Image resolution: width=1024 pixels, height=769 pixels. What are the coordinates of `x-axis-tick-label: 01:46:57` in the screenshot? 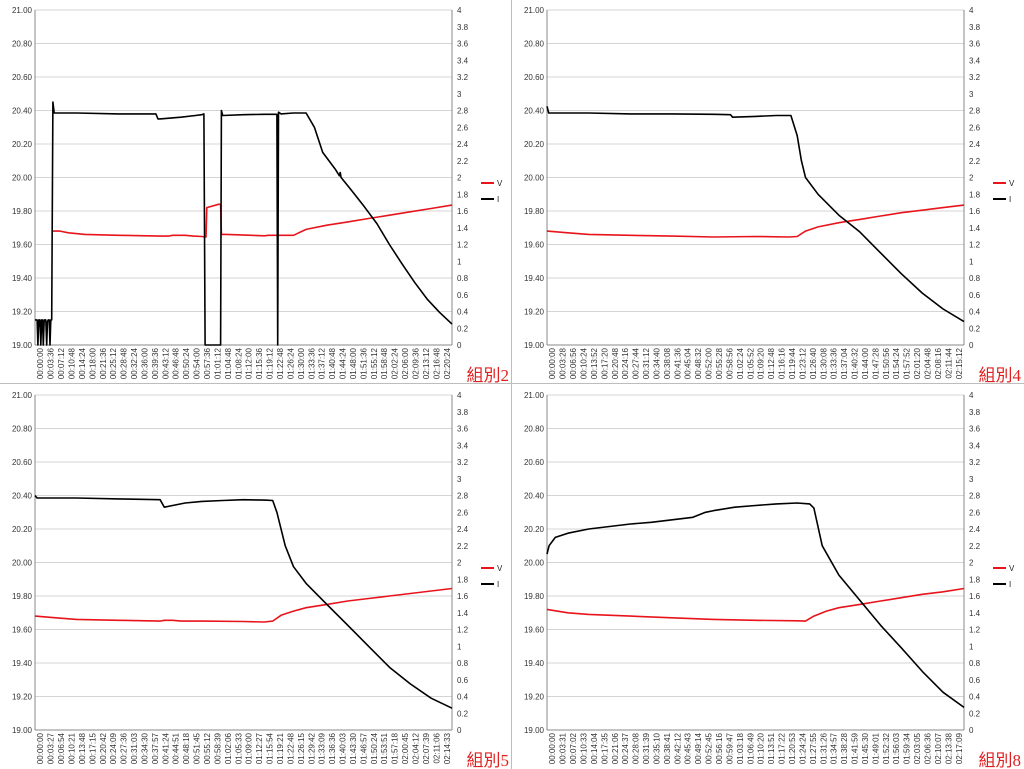 It's located at (363, 748).